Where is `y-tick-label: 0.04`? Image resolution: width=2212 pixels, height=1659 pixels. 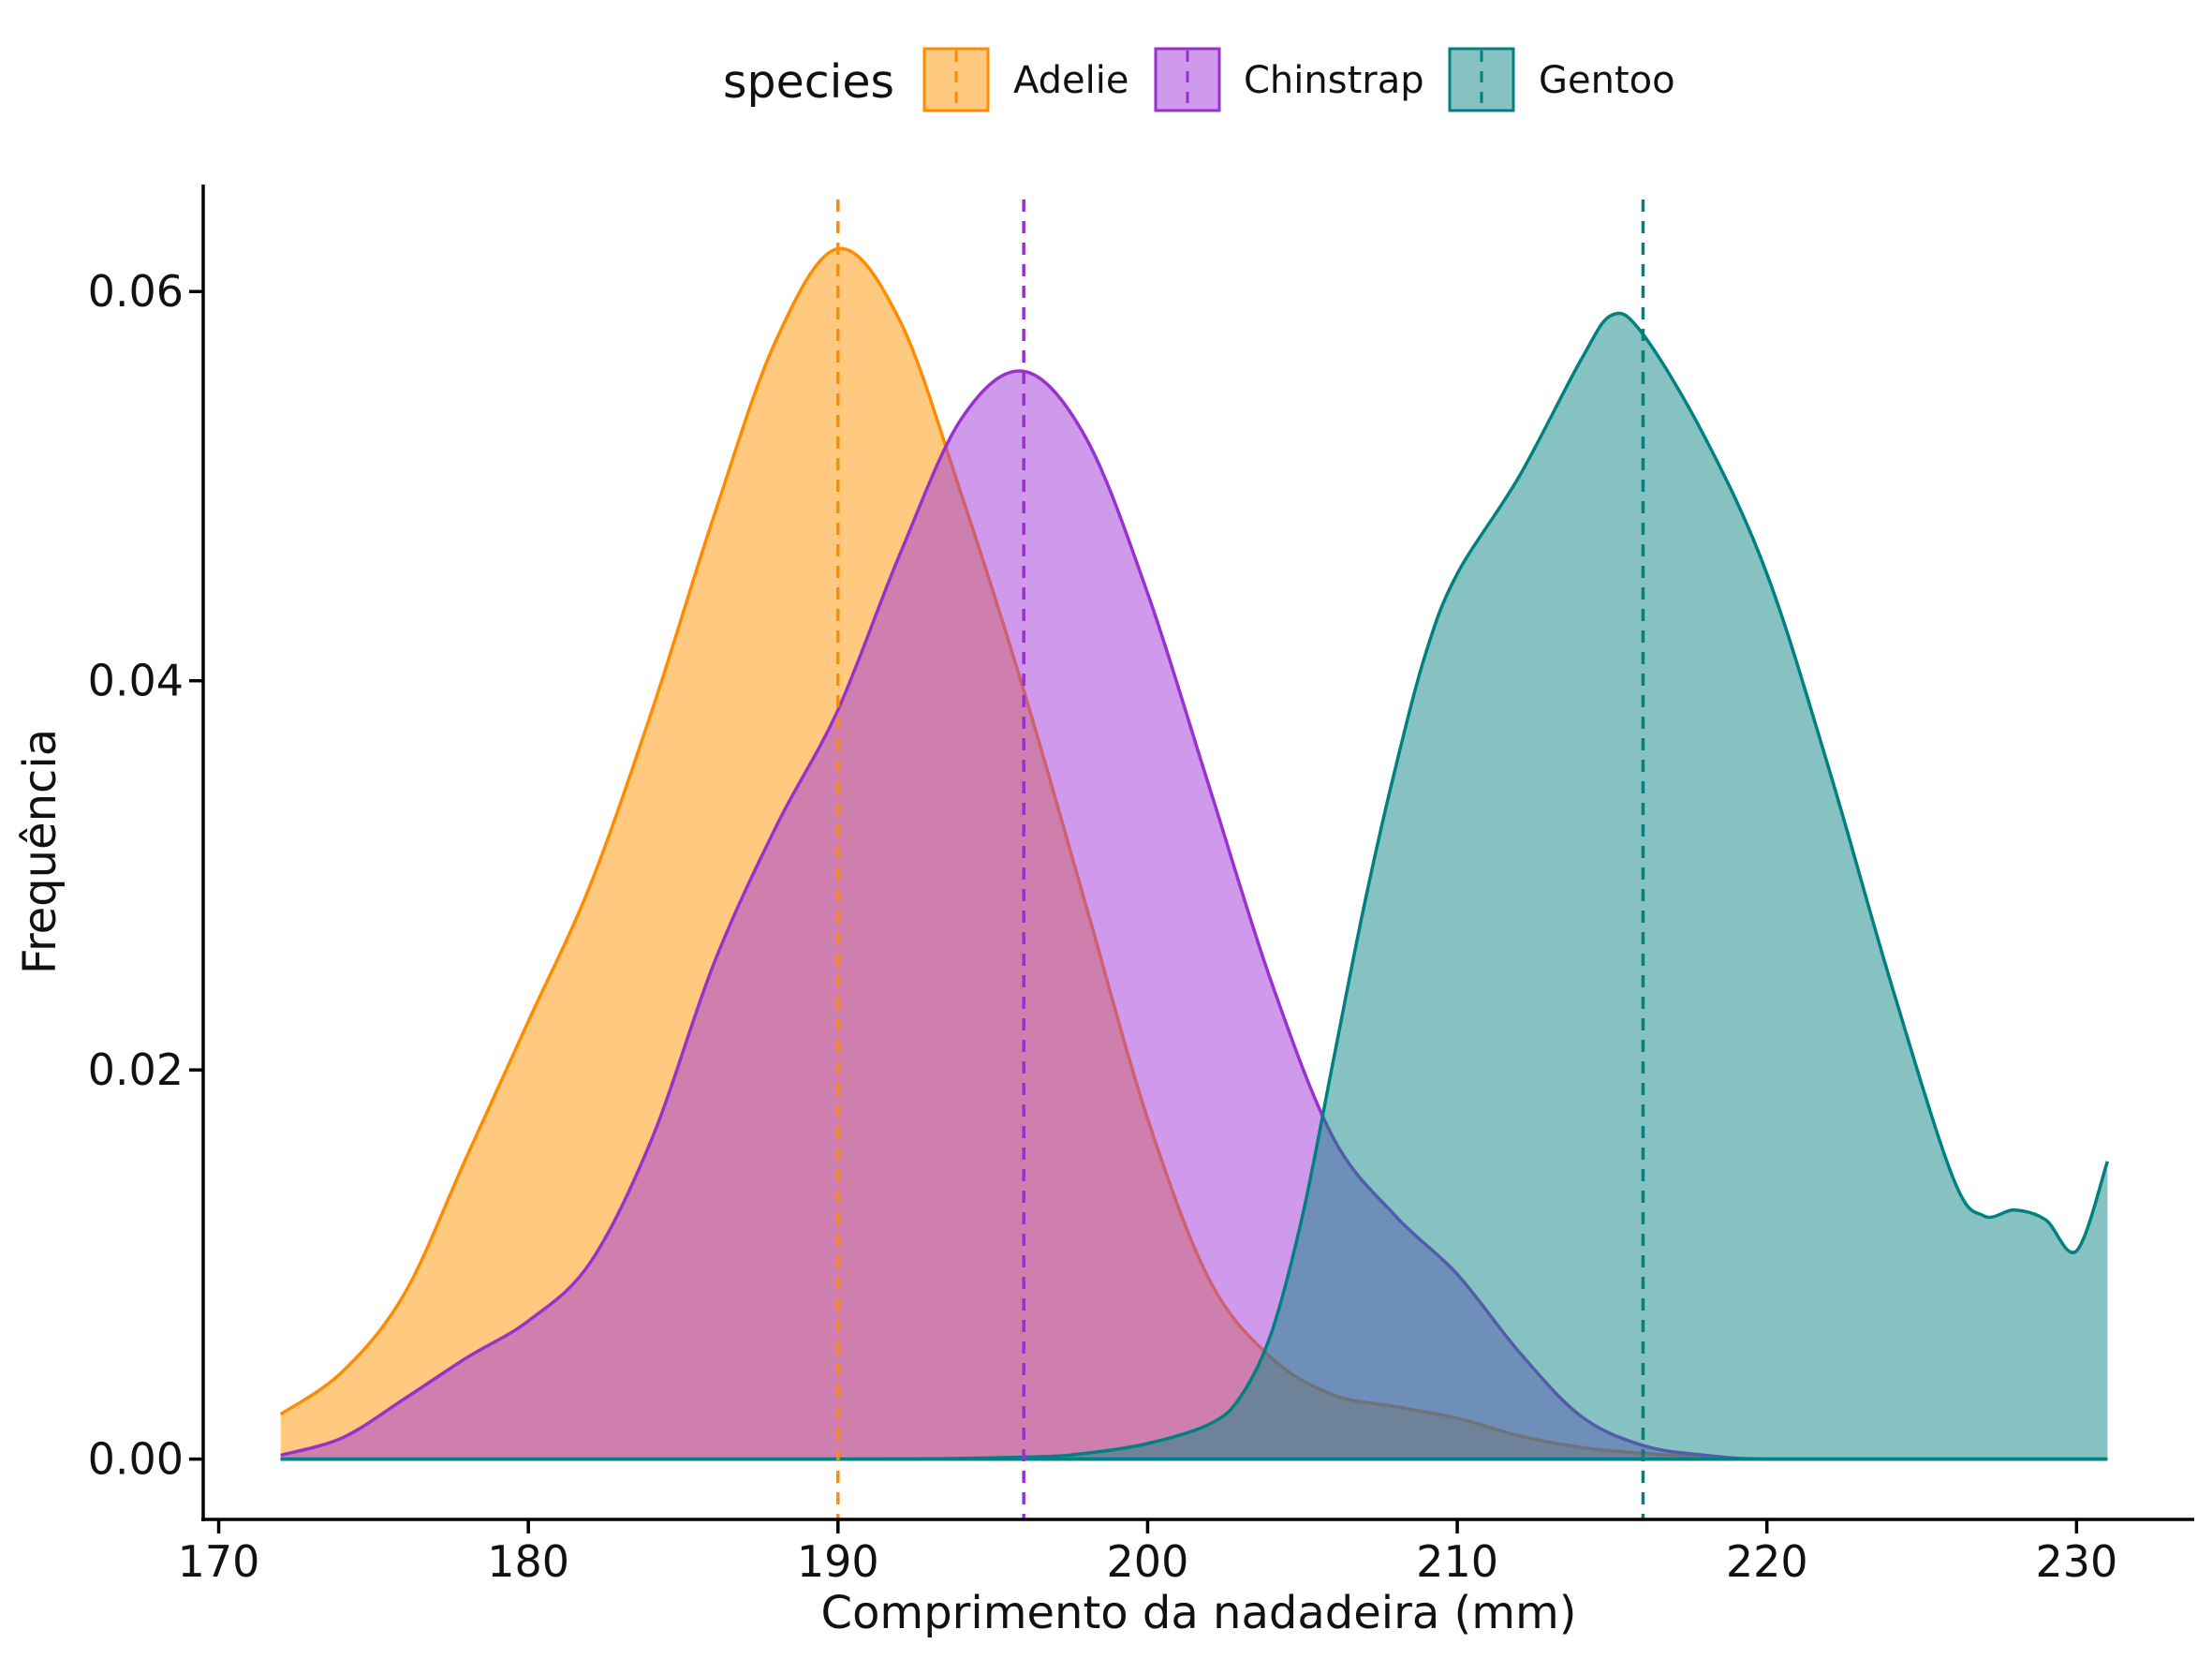
y-tick-label: 0.04 is located at coordinates (136, 681).